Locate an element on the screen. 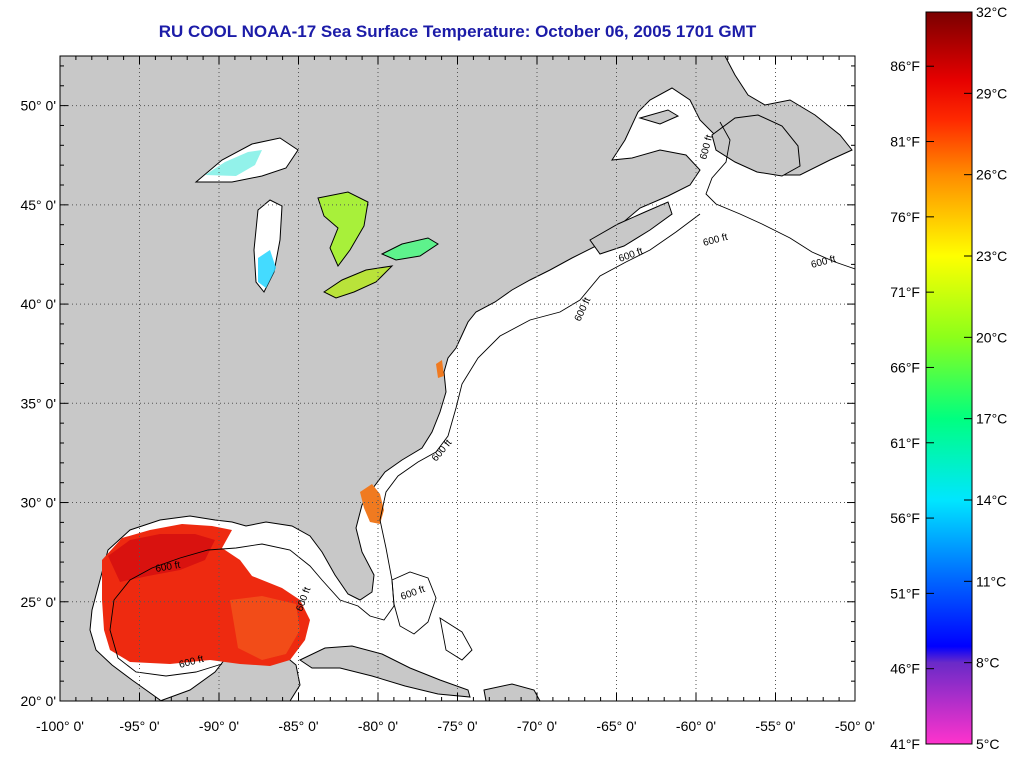 The width and height of the screenshot is (1016, 761). land-newfoundland is located at coordinates (756, 145).